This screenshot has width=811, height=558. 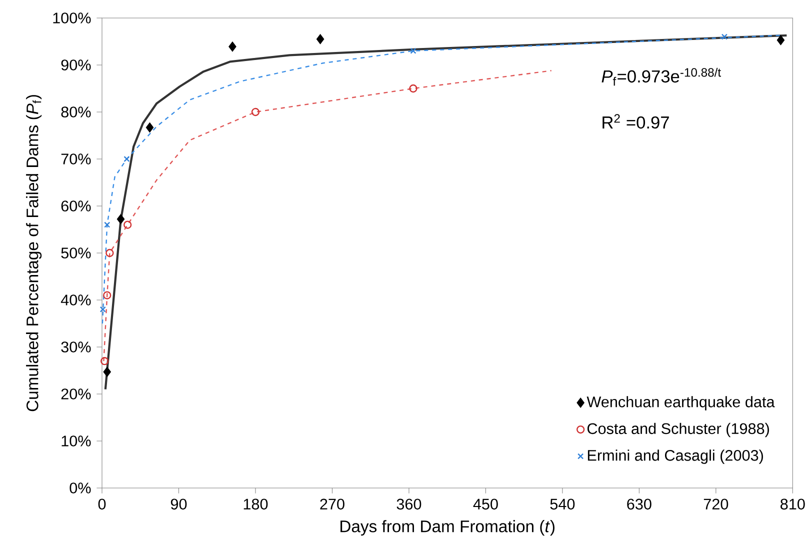 I want to click on x-tick-label: 0, so click(x=102, y=504).